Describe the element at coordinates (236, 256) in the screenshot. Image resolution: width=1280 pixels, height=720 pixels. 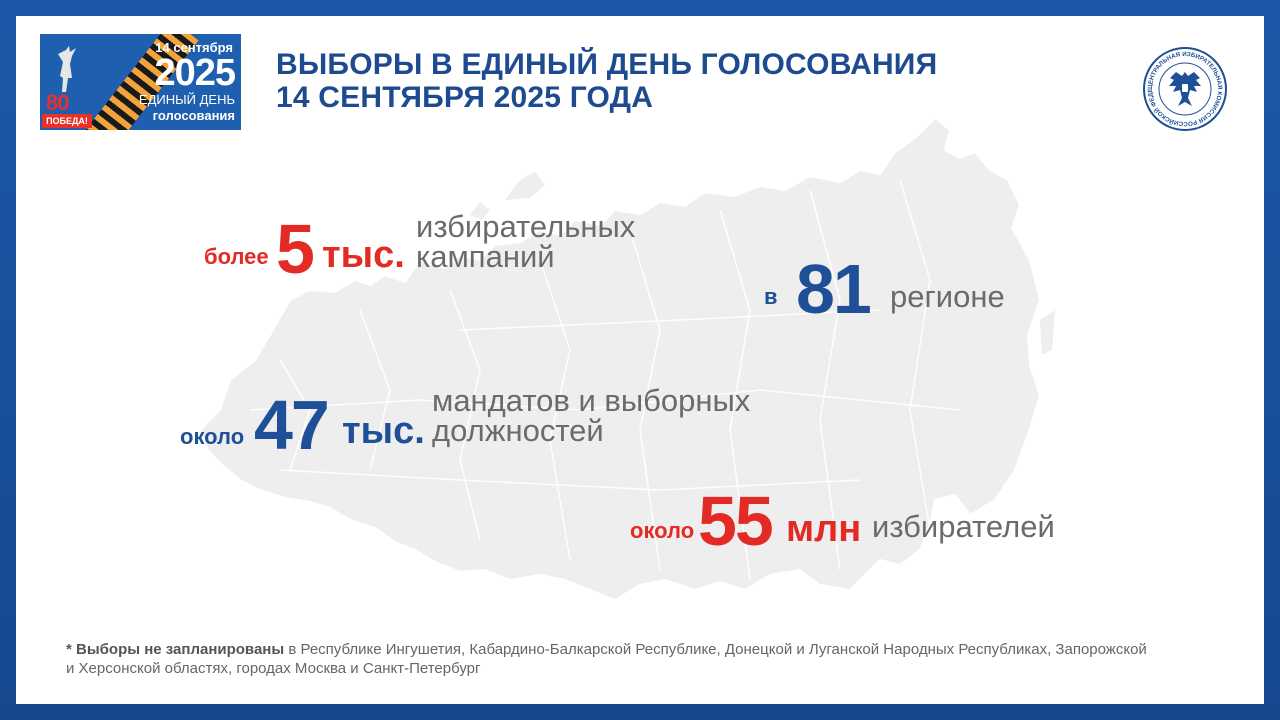
I see `stat-campaigns-prefix: более` at that location.